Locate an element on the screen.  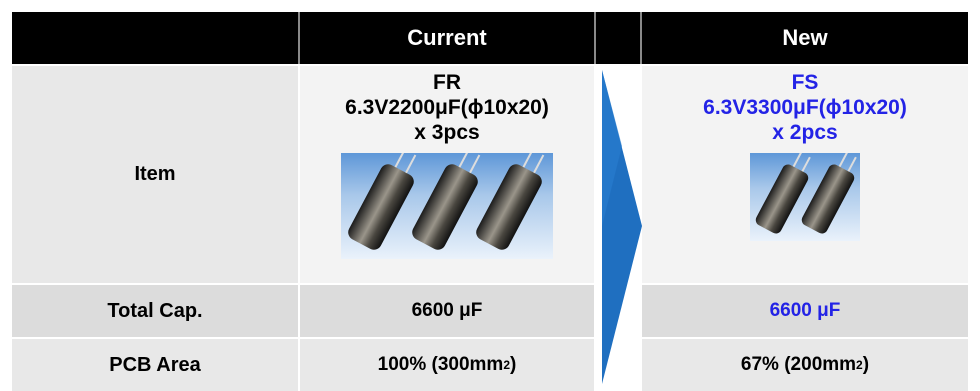
header-blank-cell is located at coordinates (155, 38).